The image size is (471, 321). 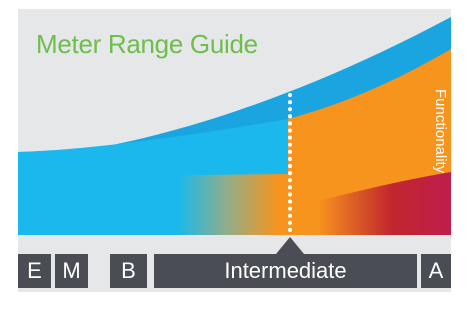 I want to click on marker-pointer, so click(x=290, y=245).